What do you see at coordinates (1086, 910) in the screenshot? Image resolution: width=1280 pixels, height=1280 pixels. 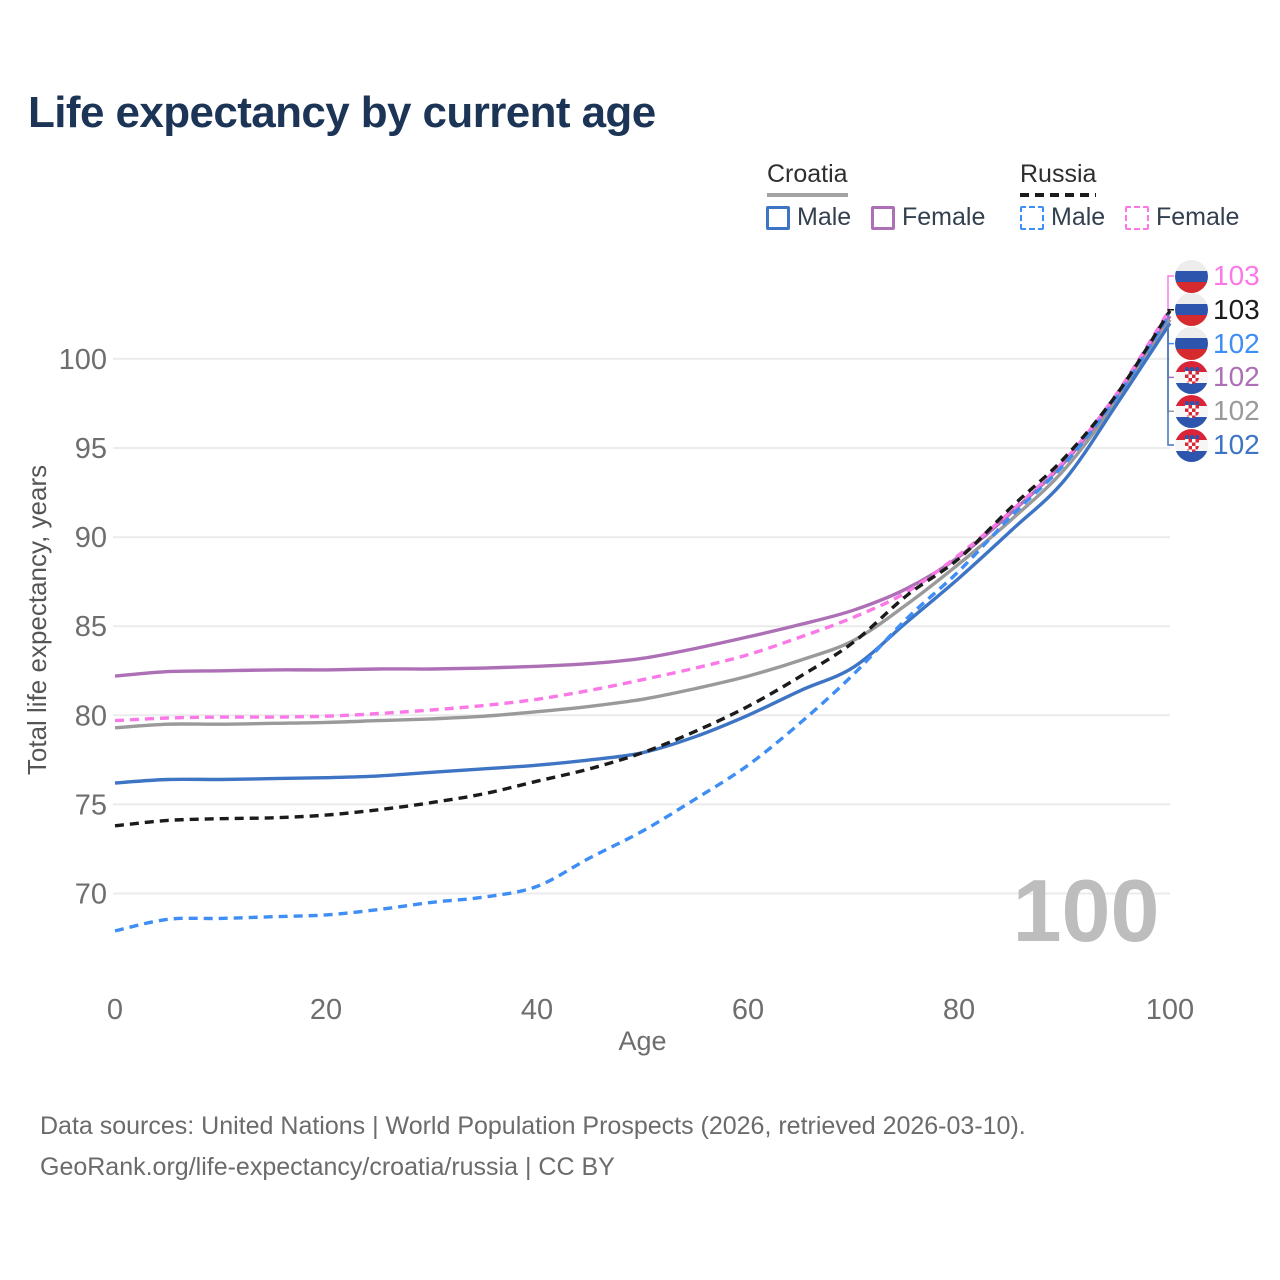 I see `hover-age-watermark: 100` at bounding box center [1086, 910].